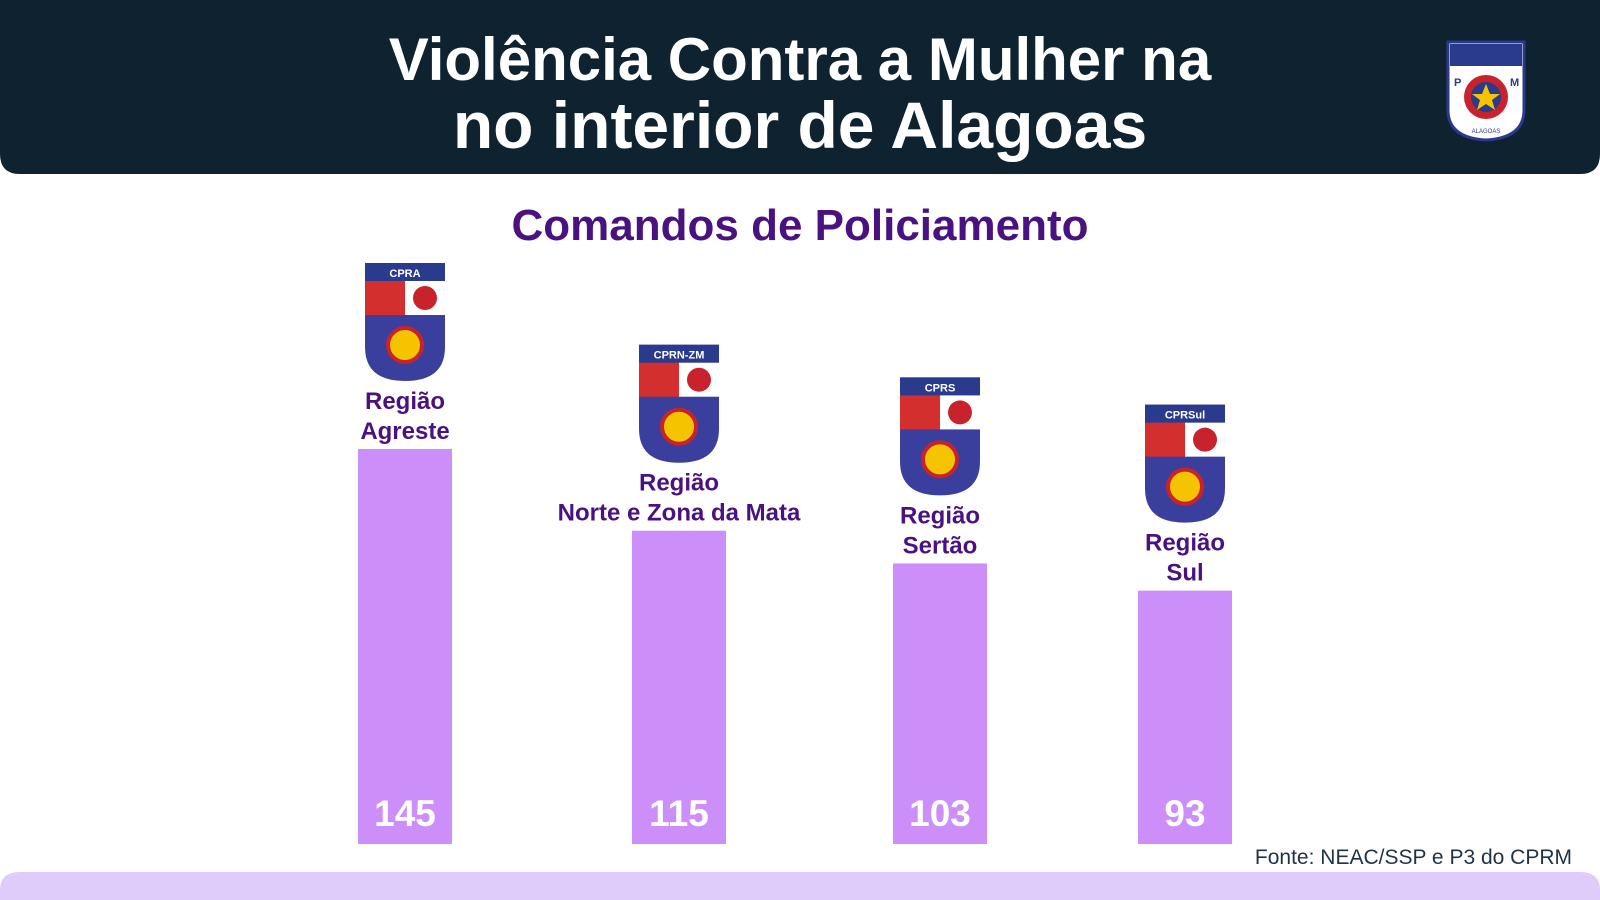 This screenshot has height=900, width=1600. Describe the element at coordinates (1185, 463) in the screenshot. I see `badge: CPRSul` at that location.